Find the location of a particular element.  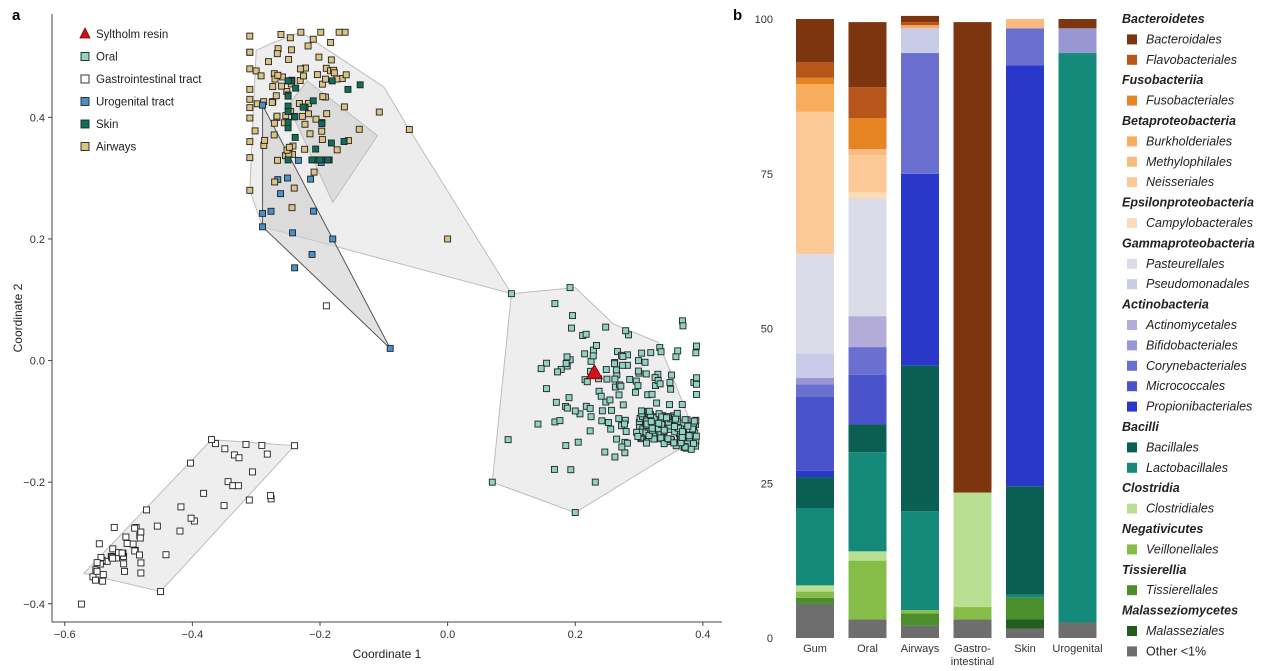

bar-segment-lactobacillales is located at coordinates (1025, 596).